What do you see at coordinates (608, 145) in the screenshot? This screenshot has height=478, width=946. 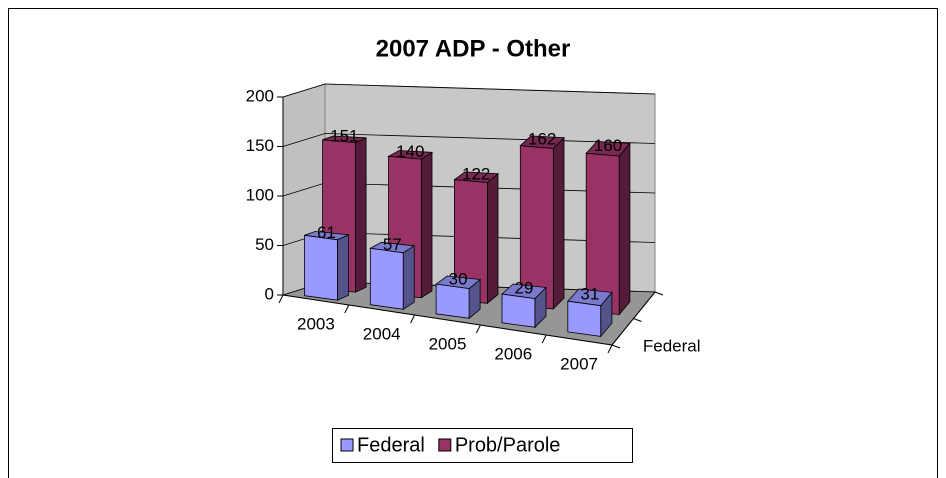 I see `value-label: 160` at bounding box center [608, 145].